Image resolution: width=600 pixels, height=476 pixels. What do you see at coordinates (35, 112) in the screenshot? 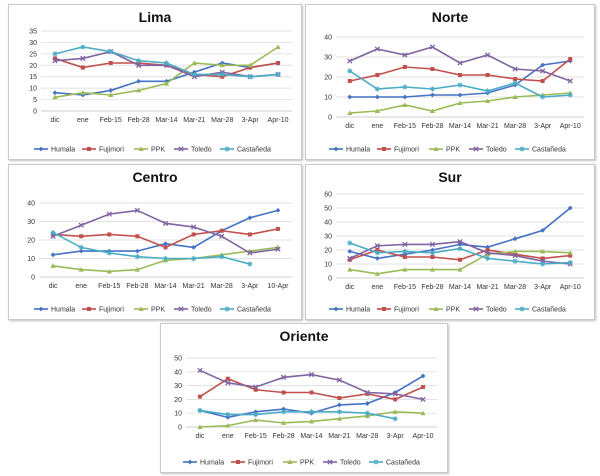
I see `y-tick-label: 0` at bounding box center [35, 112].